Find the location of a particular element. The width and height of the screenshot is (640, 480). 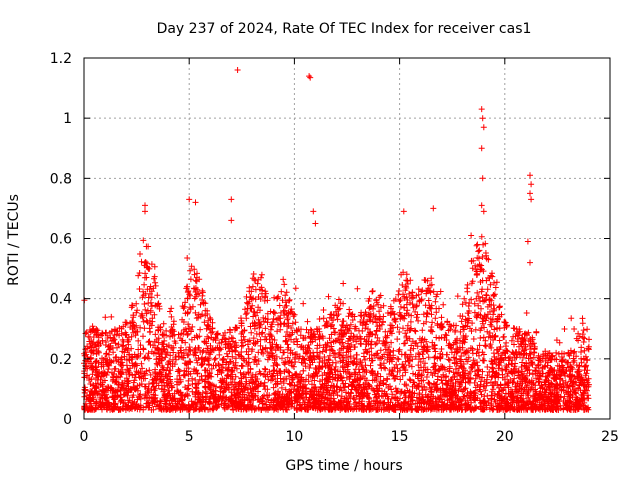

y-tick-label: 0 is located at coordinates (67, 420).